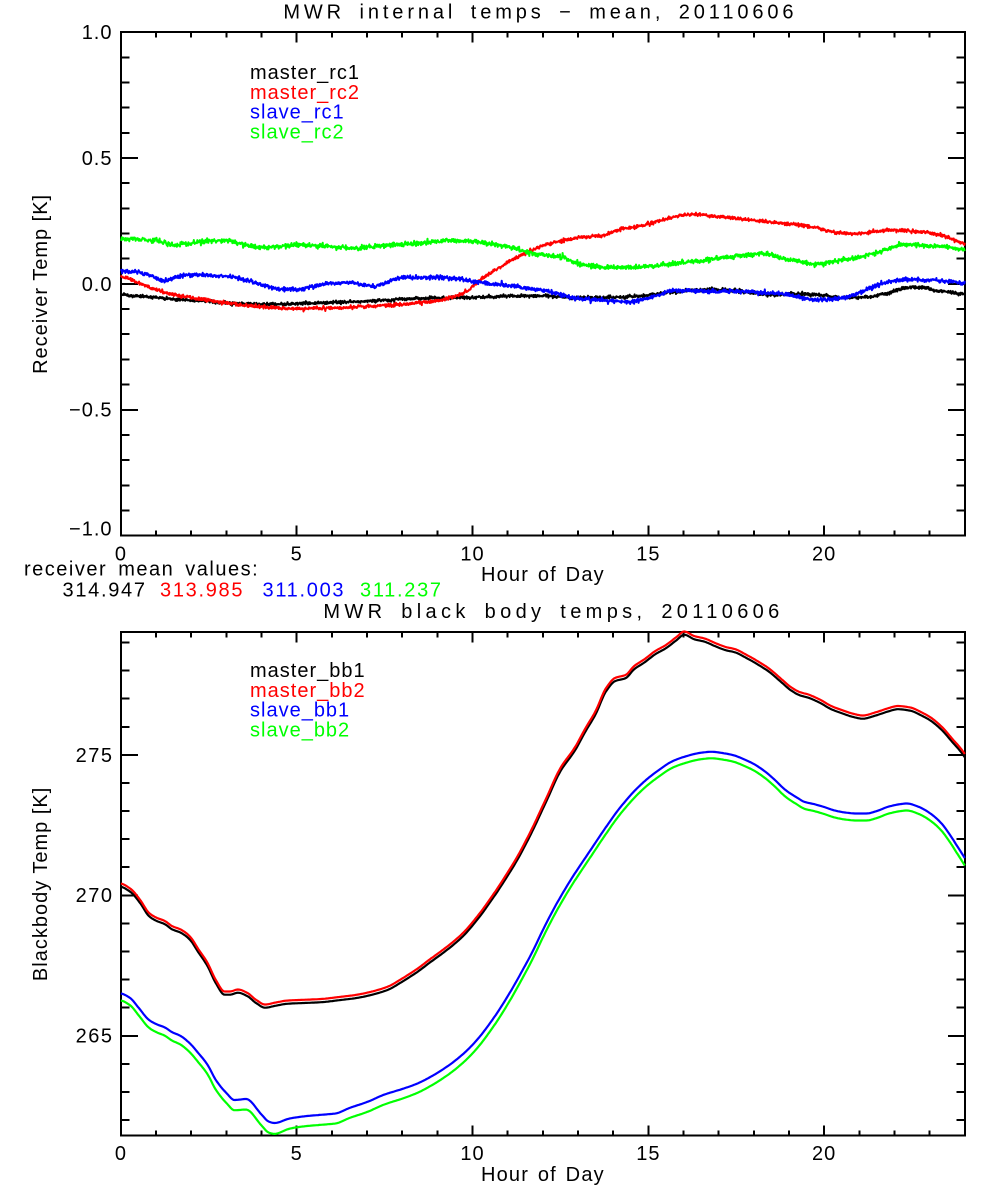  What do you see at coordinates (202, 591) in the screenshot?
I see `svg-text: 313.985` at bounding box center [202, 591].